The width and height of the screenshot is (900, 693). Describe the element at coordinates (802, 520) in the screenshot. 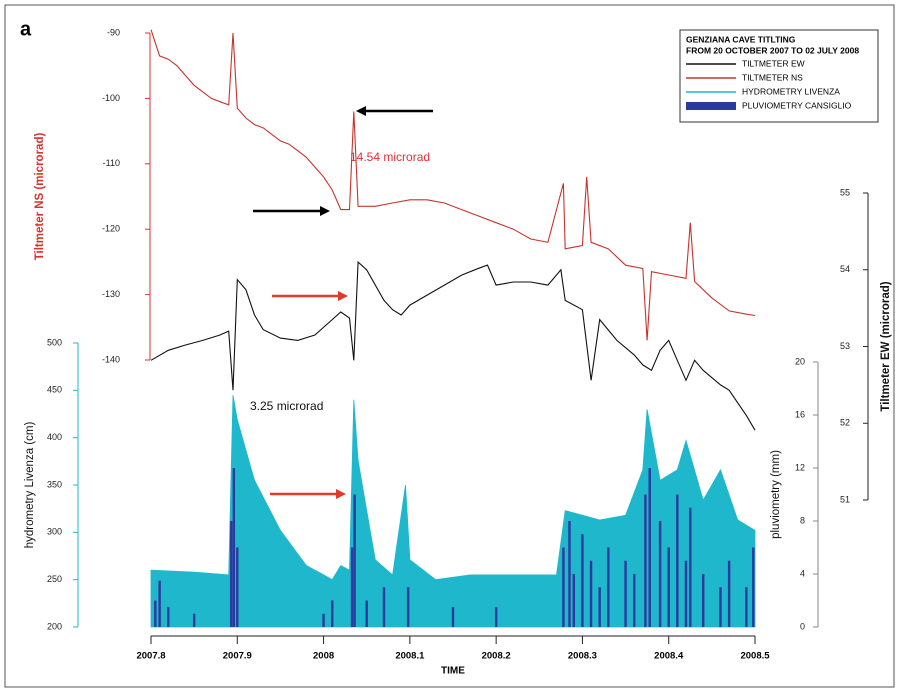

I see `y-tick-label: 8` at that location.